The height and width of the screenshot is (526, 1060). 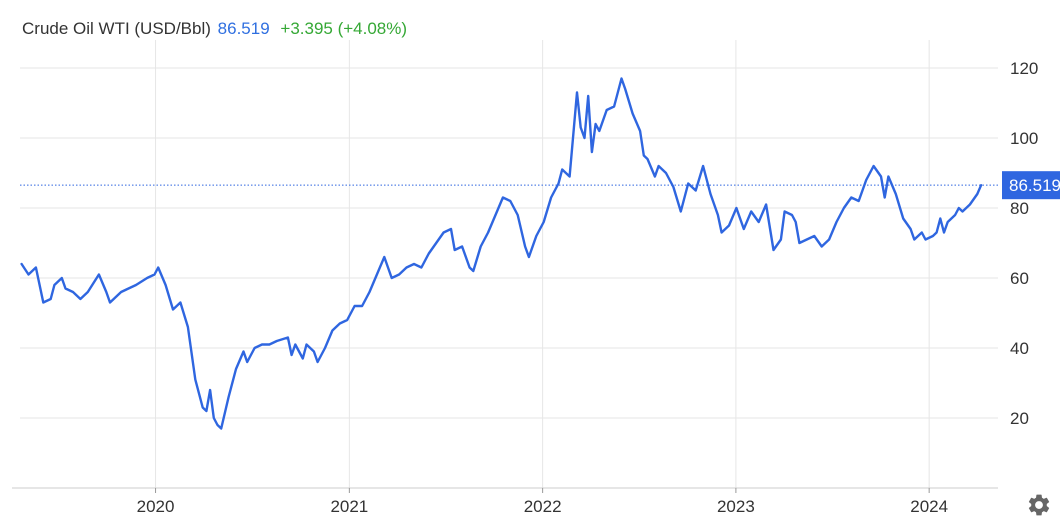 I want to click on current-price: 86.519, so click(x=243, y=28).